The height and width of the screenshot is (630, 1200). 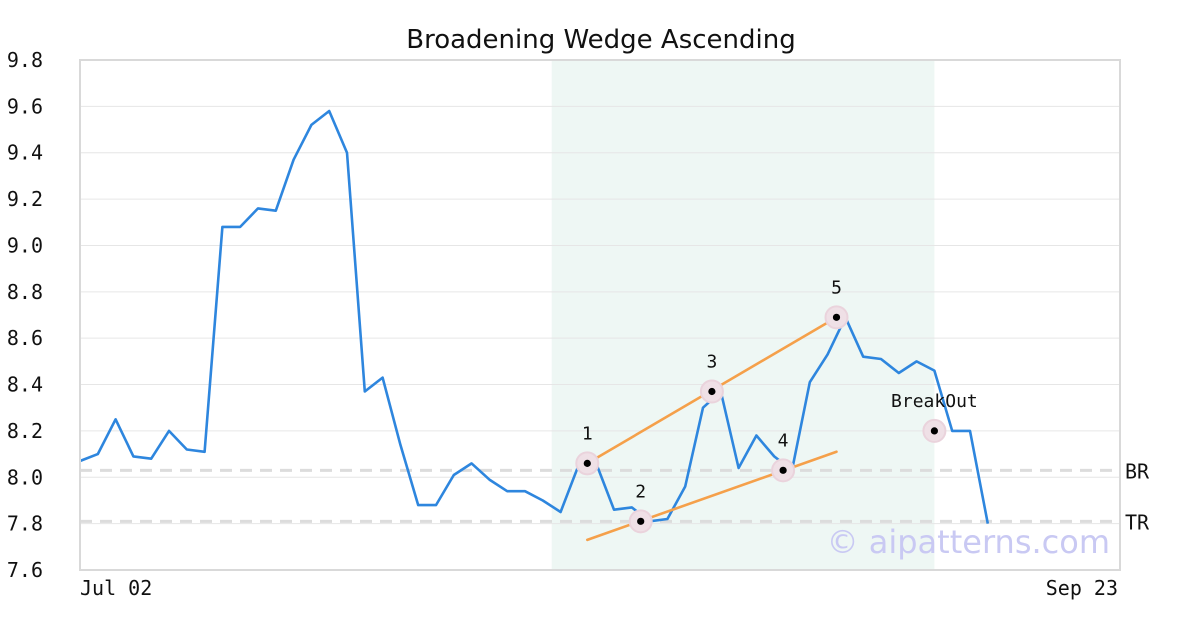 I want to click on pattern-point-label: 2, so click(x=640, y=491).